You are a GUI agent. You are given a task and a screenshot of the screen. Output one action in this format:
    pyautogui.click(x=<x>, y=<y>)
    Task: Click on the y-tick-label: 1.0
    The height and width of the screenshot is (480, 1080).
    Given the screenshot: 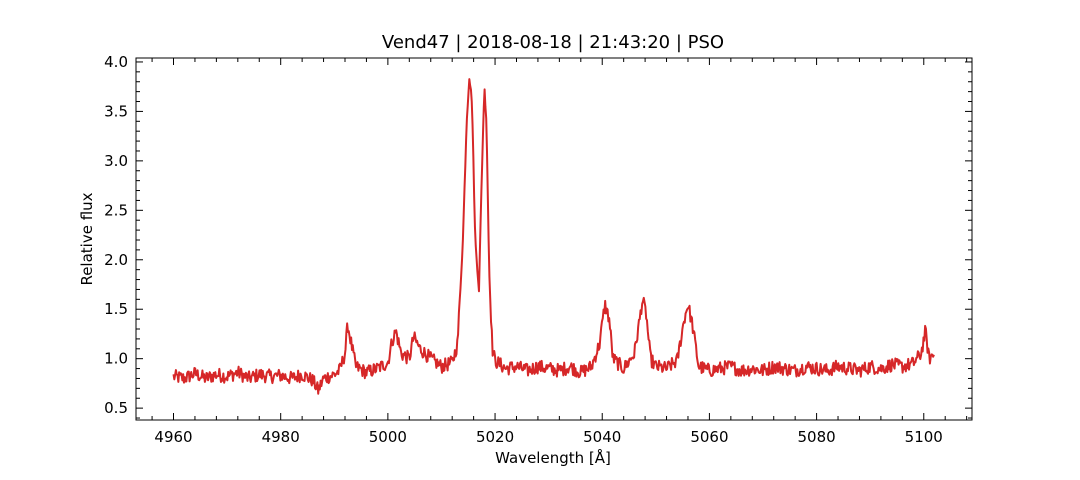 What is the action you would take?
    pyautogui.click(x=116, y=359)
    